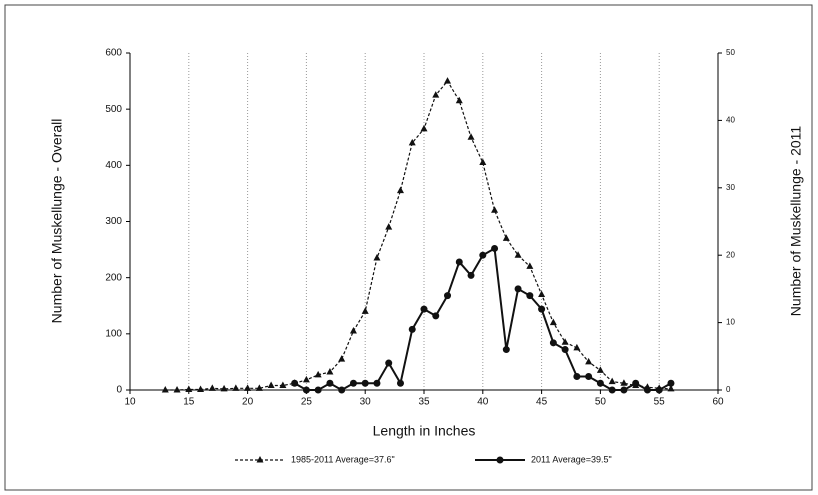 The image size is (818, 495). I want to click on x-tick-label: 15, so click(189, 402).